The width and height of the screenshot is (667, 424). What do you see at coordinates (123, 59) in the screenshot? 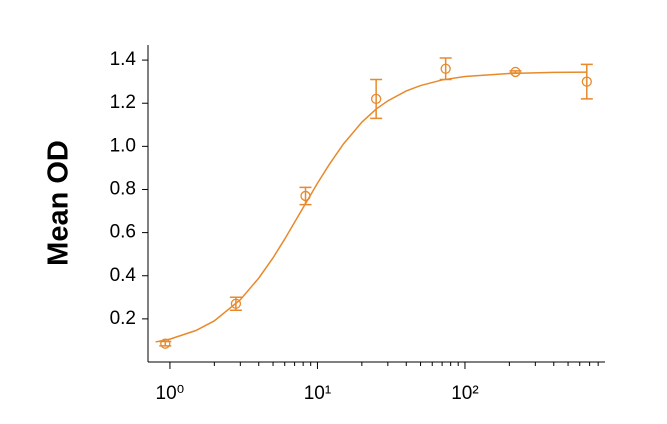
I see `y-tick-label: 1.4` at bounding box center [123, 59].